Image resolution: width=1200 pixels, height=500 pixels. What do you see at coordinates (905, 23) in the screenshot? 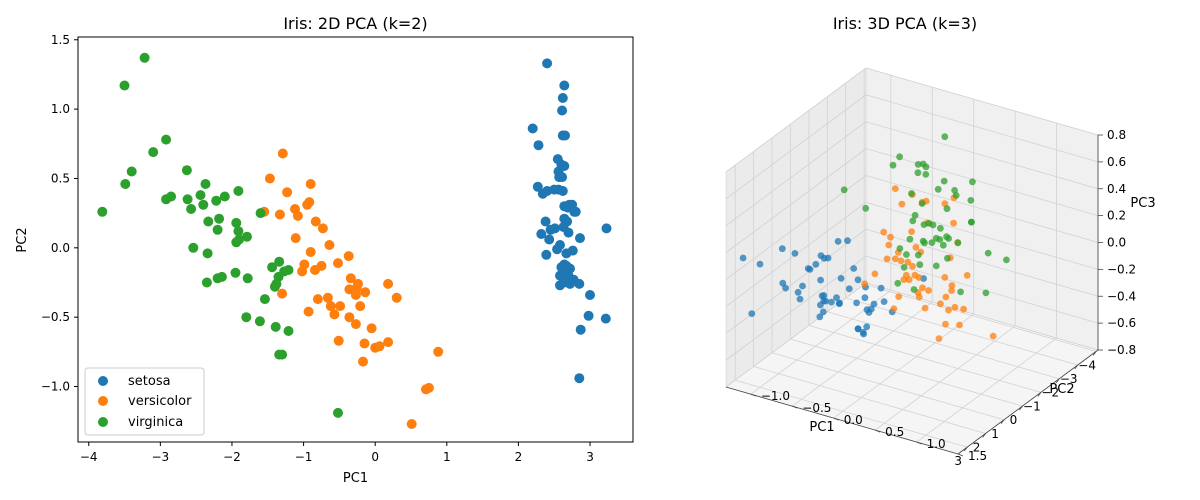
I see `chart-3d-title: Iris: 3D PCA (k=3)` at bounding box center [905, 23].